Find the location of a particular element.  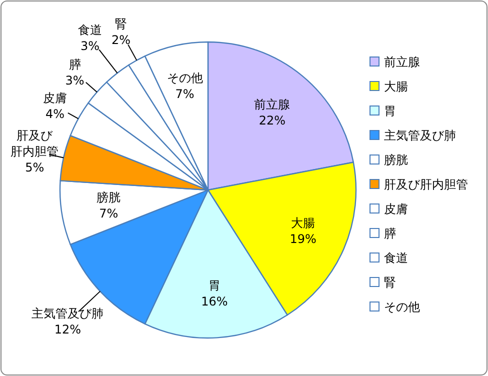

legend-label: 胃 is located at coordinates (390, 111).